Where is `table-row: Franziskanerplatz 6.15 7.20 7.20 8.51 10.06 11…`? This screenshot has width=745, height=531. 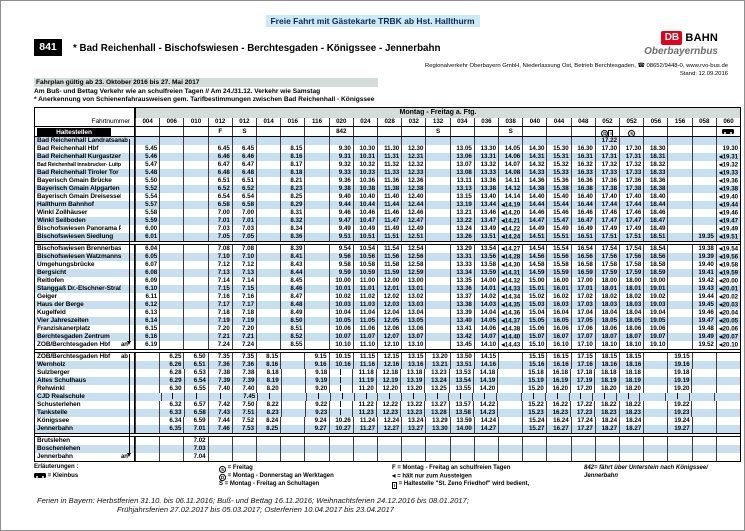
table-row: Franziskanerplatz 6.15 7.20 7.20 8.51 10.06 11… is located at coordinates (387, 329).